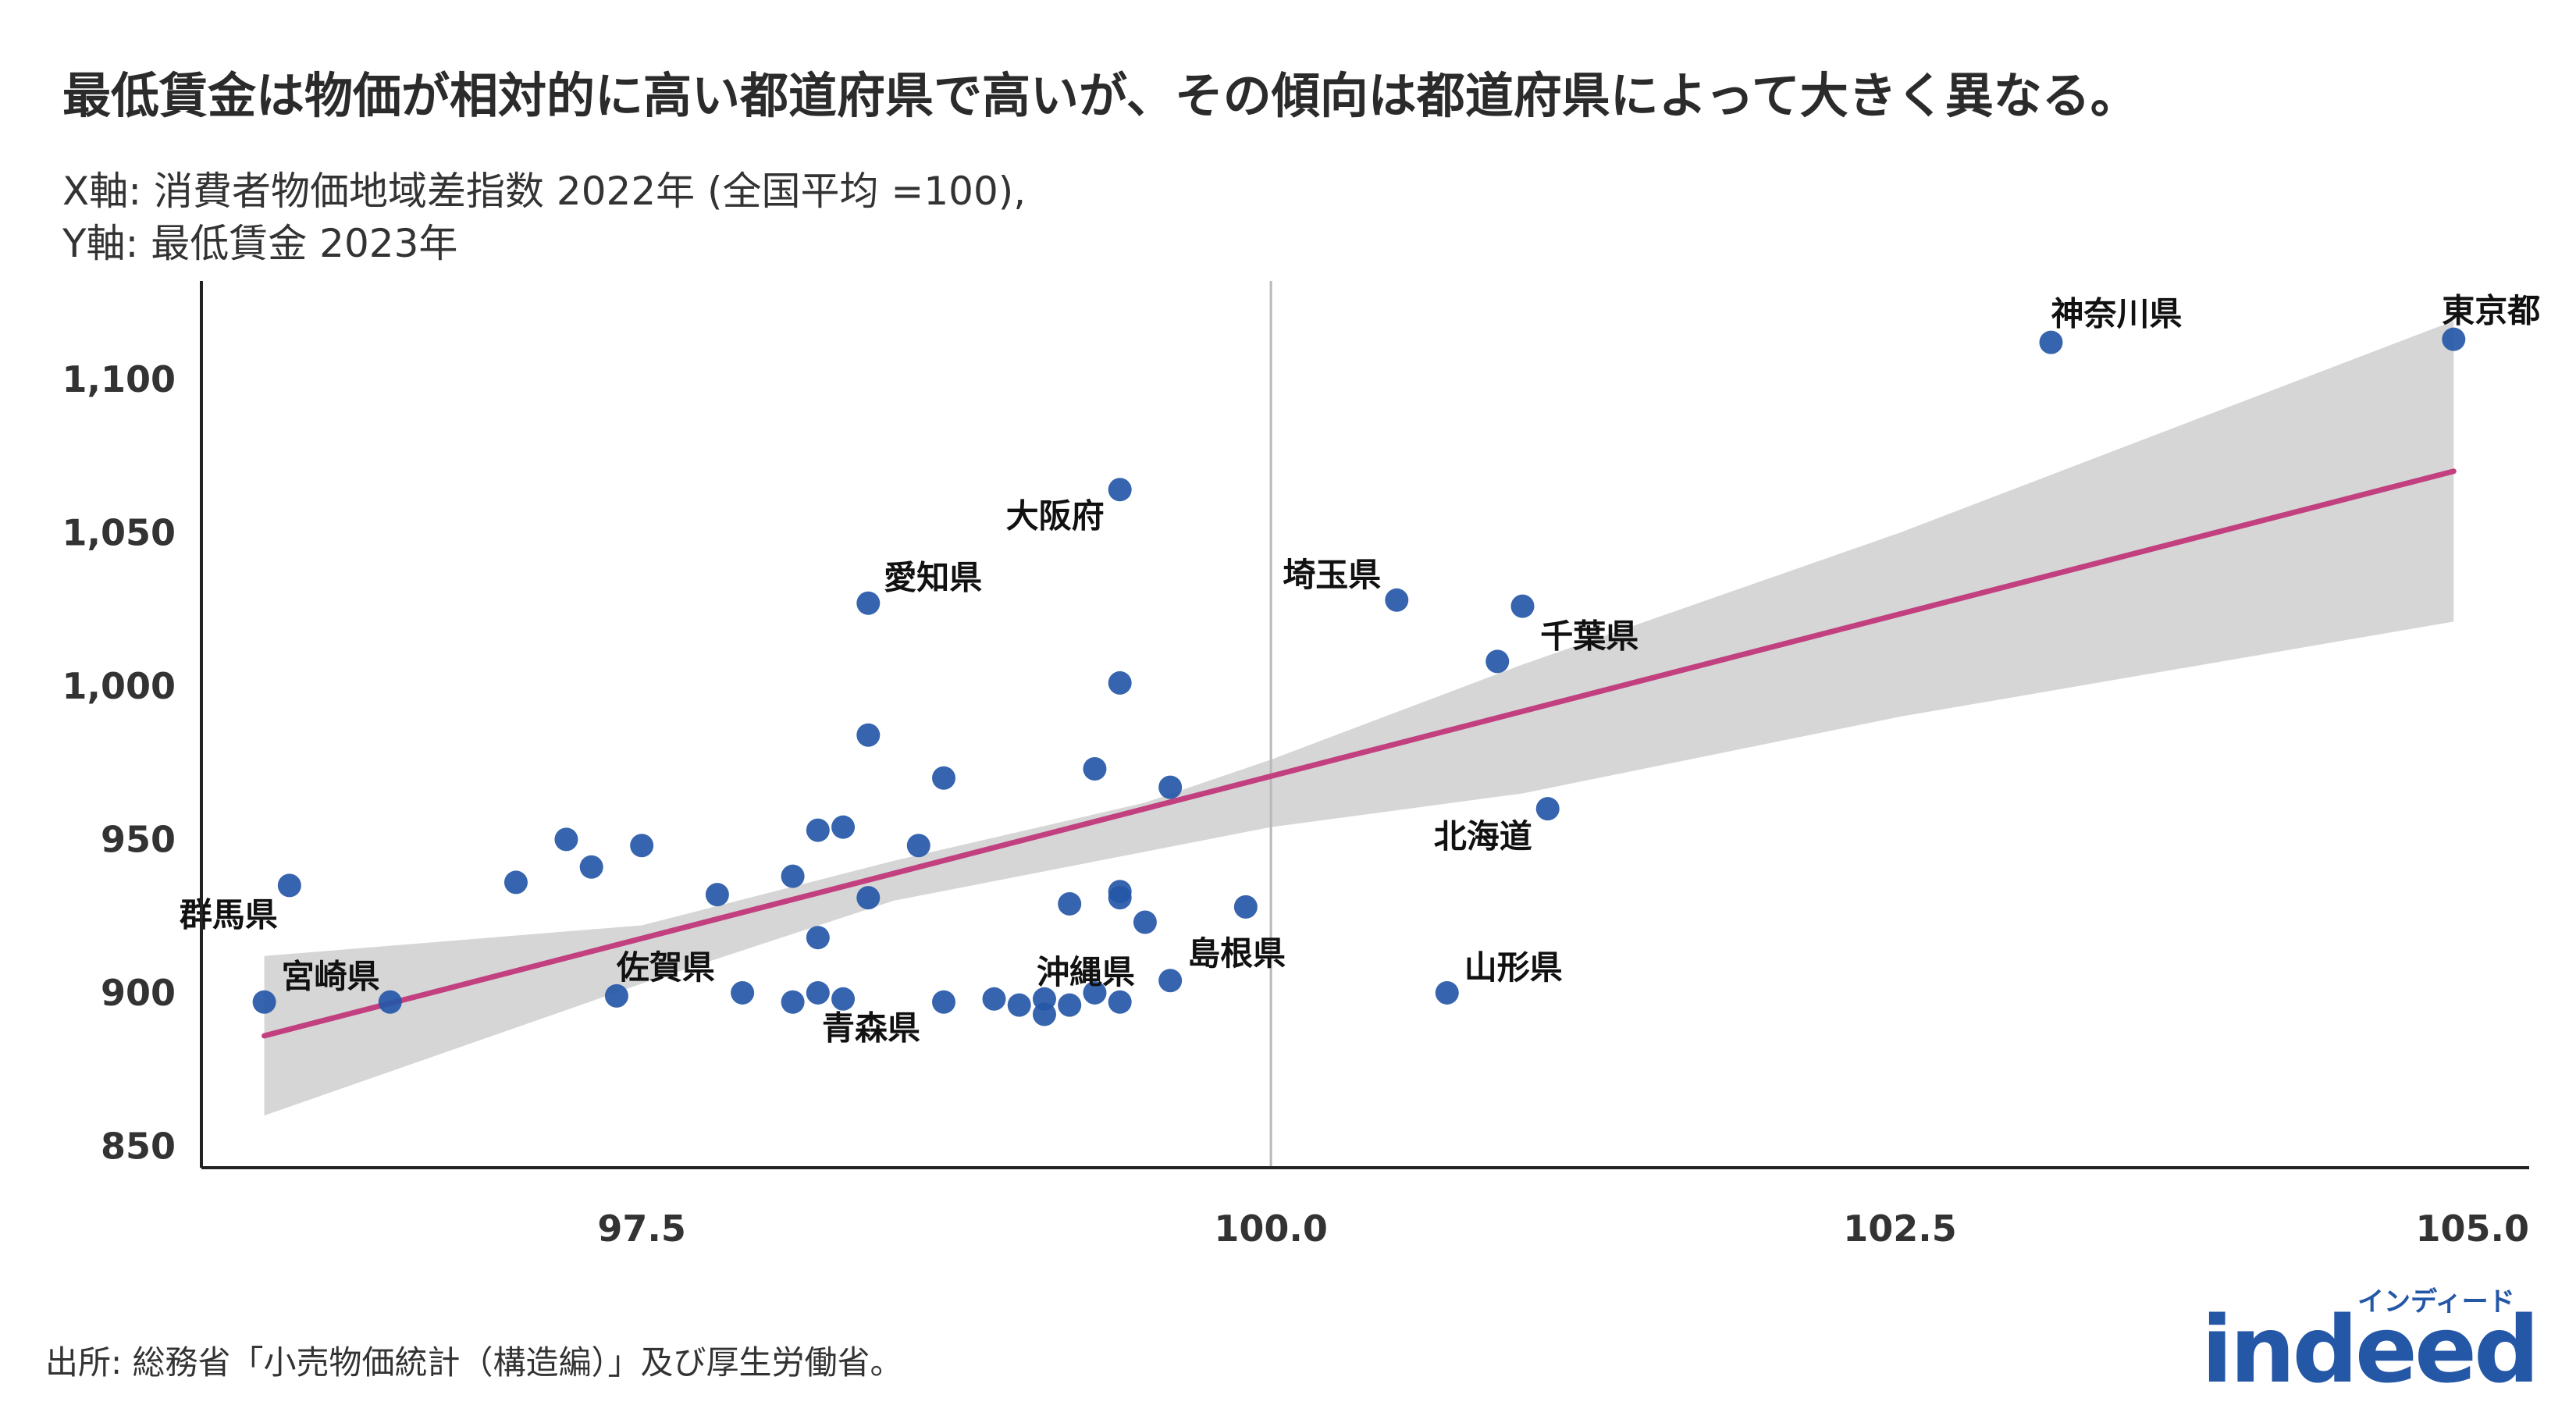 The image size is (2576, 1405). What do you see at coordinates (260, 243) in the screenshot?
I see `y-axis-description: Y軸: 最低賃金 2023年` at bounding box center [260, 243].